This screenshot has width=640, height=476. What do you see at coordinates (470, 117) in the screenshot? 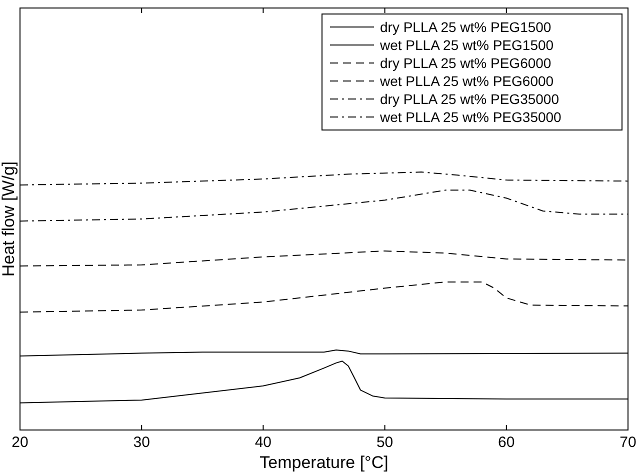
I see `legend-label: wet PLLA 25 wt% PEG35000` at bounding box center [470, 117].